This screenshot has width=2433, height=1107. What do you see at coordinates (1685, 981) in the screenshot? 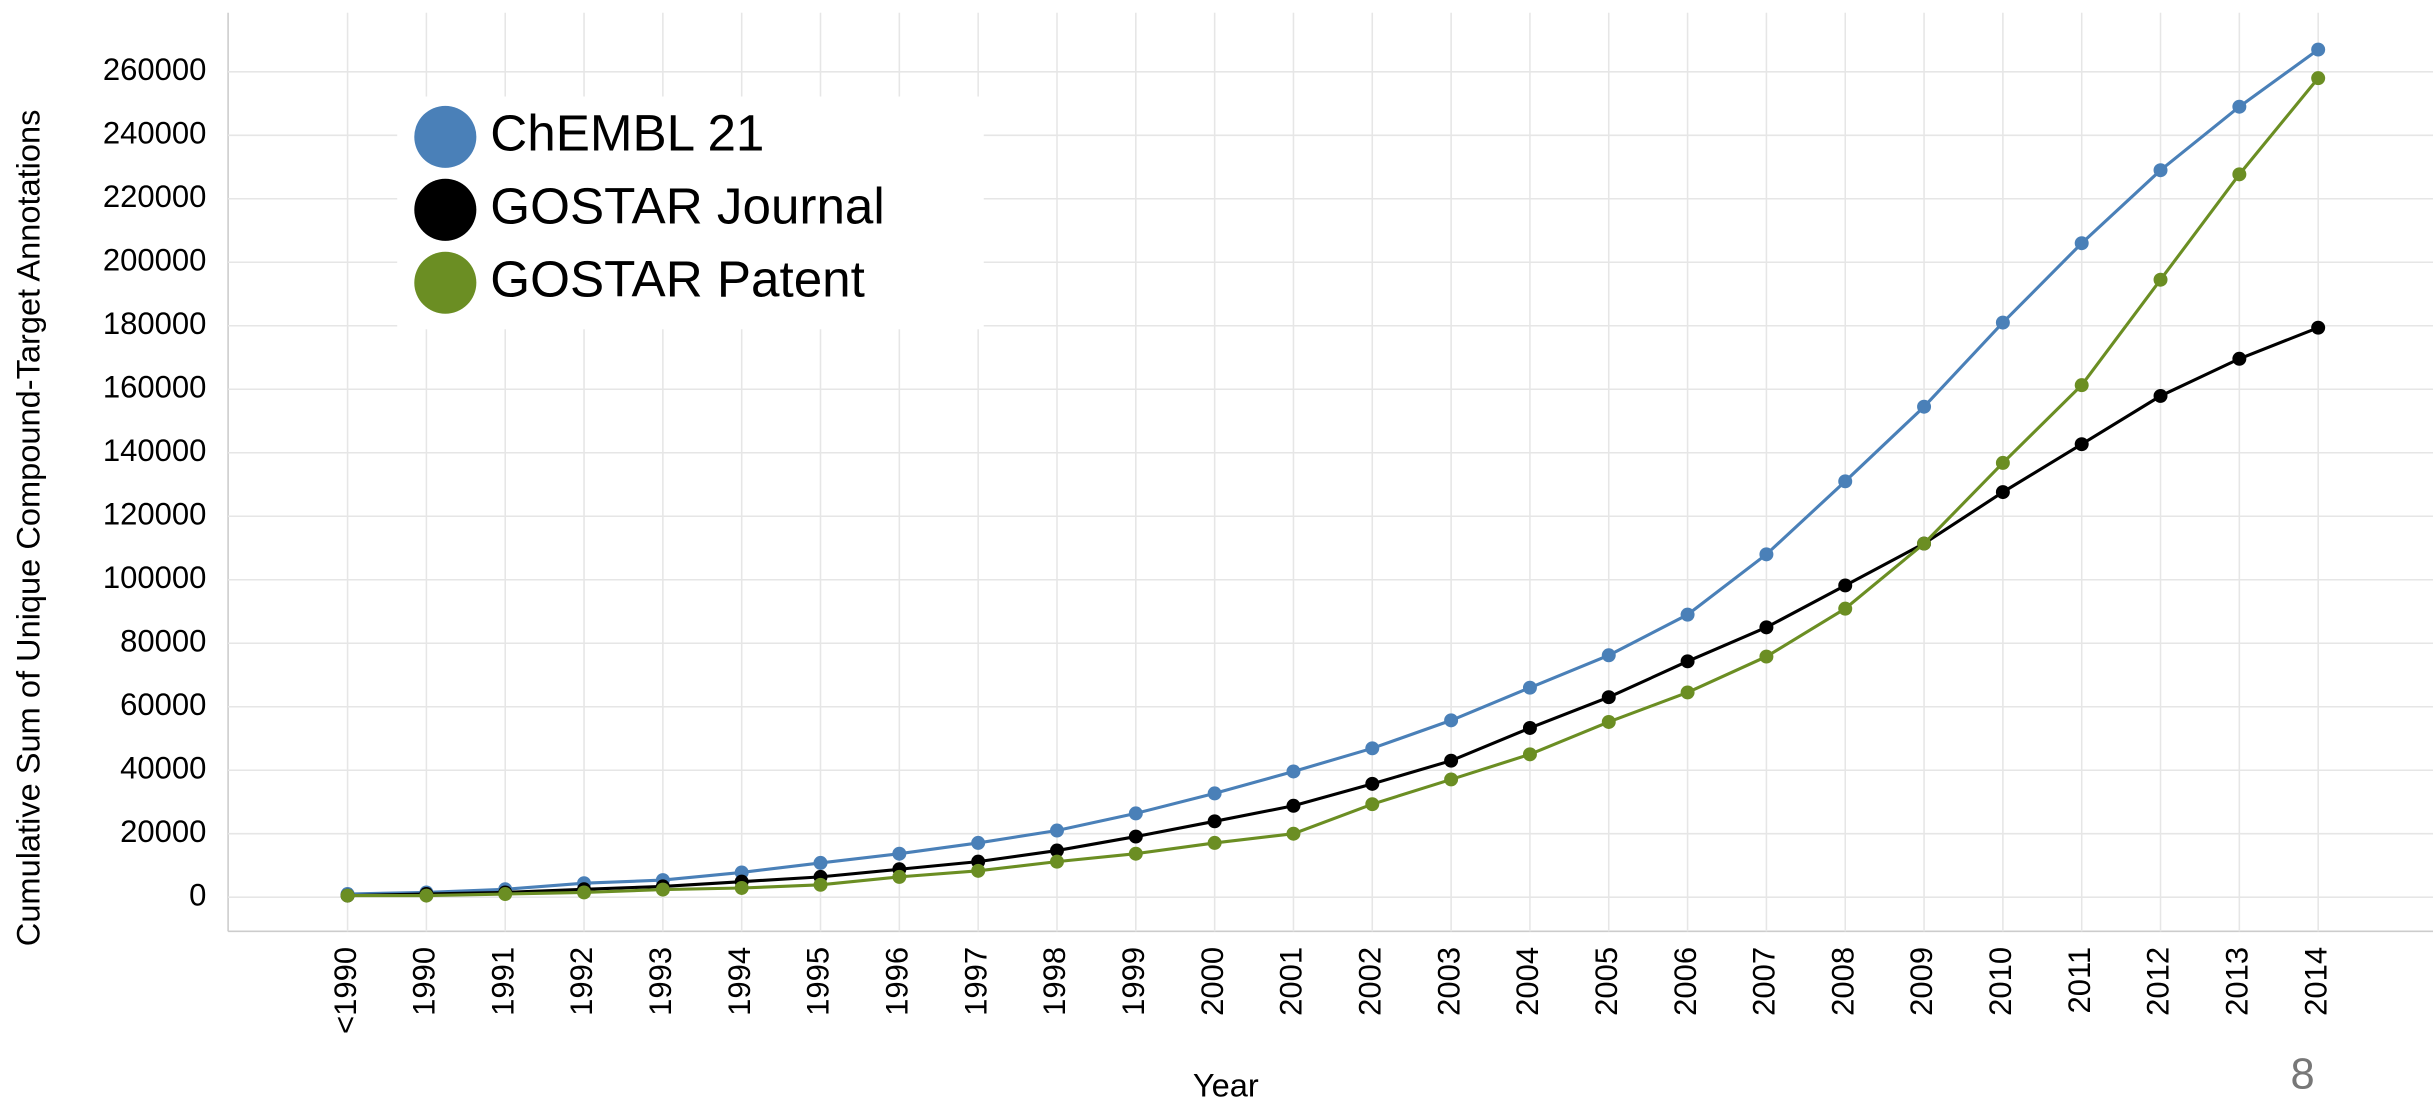
I see `x-tick-label: 2006` at bounding box center [1685, 981].